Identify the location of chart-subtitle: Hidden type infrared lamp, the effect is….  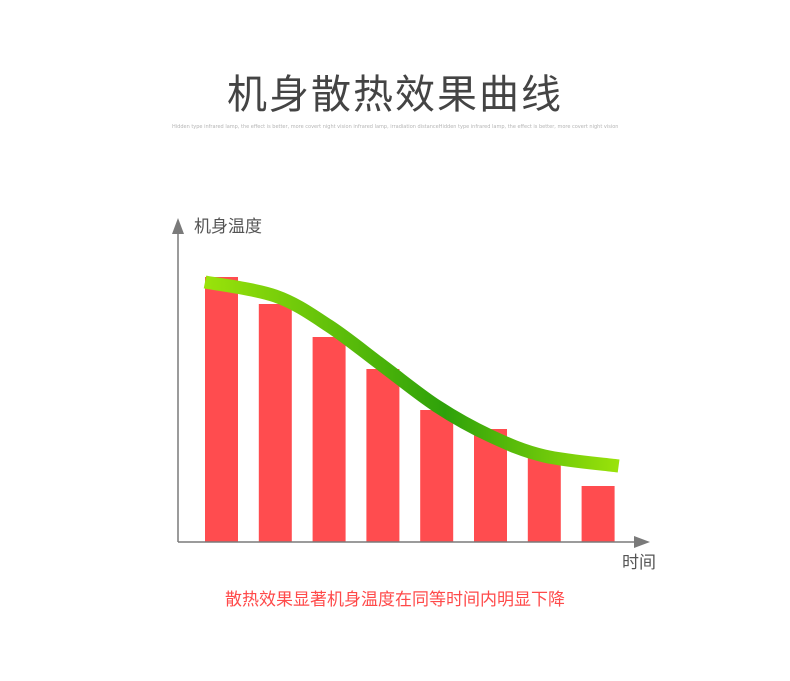
(395, 127).